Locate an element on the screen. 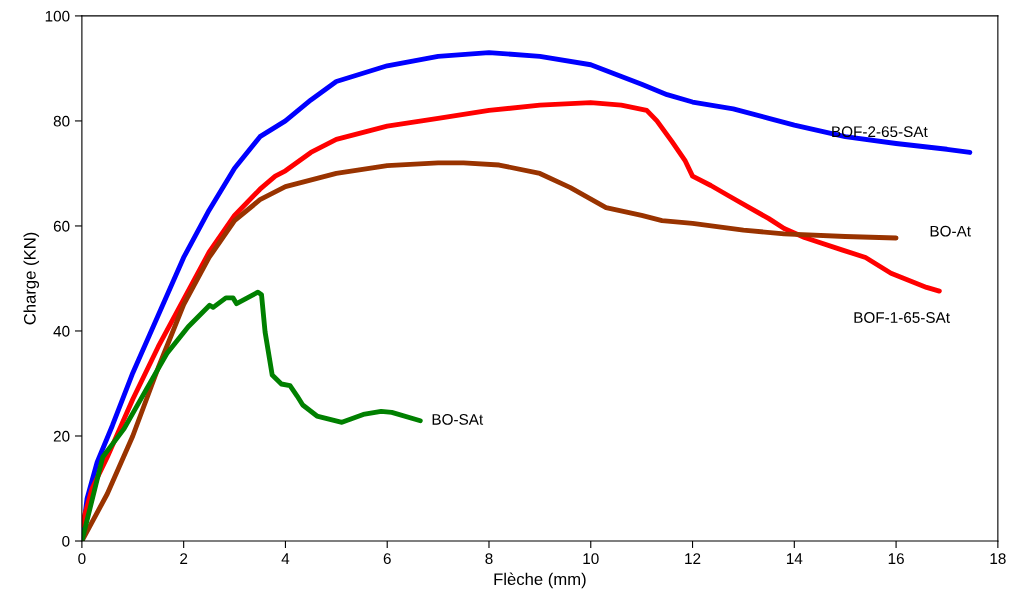 The width and height of the screenshot is (1011, 612). x-axis-title: Flèche (mm) is located at coordinates (540, 580).